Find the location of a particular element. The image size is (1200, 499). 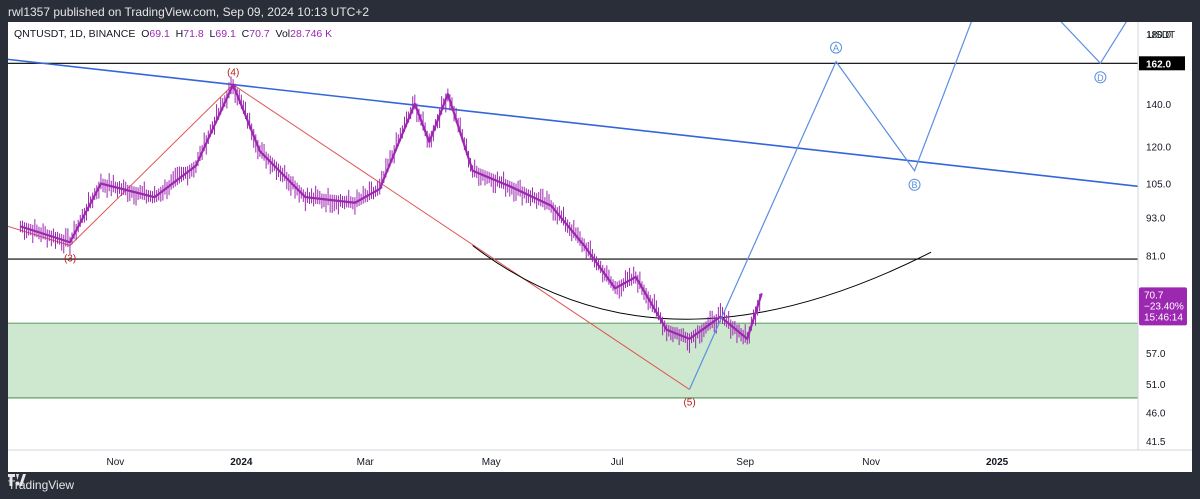

open-label: O is located at coordinates (145, 34).